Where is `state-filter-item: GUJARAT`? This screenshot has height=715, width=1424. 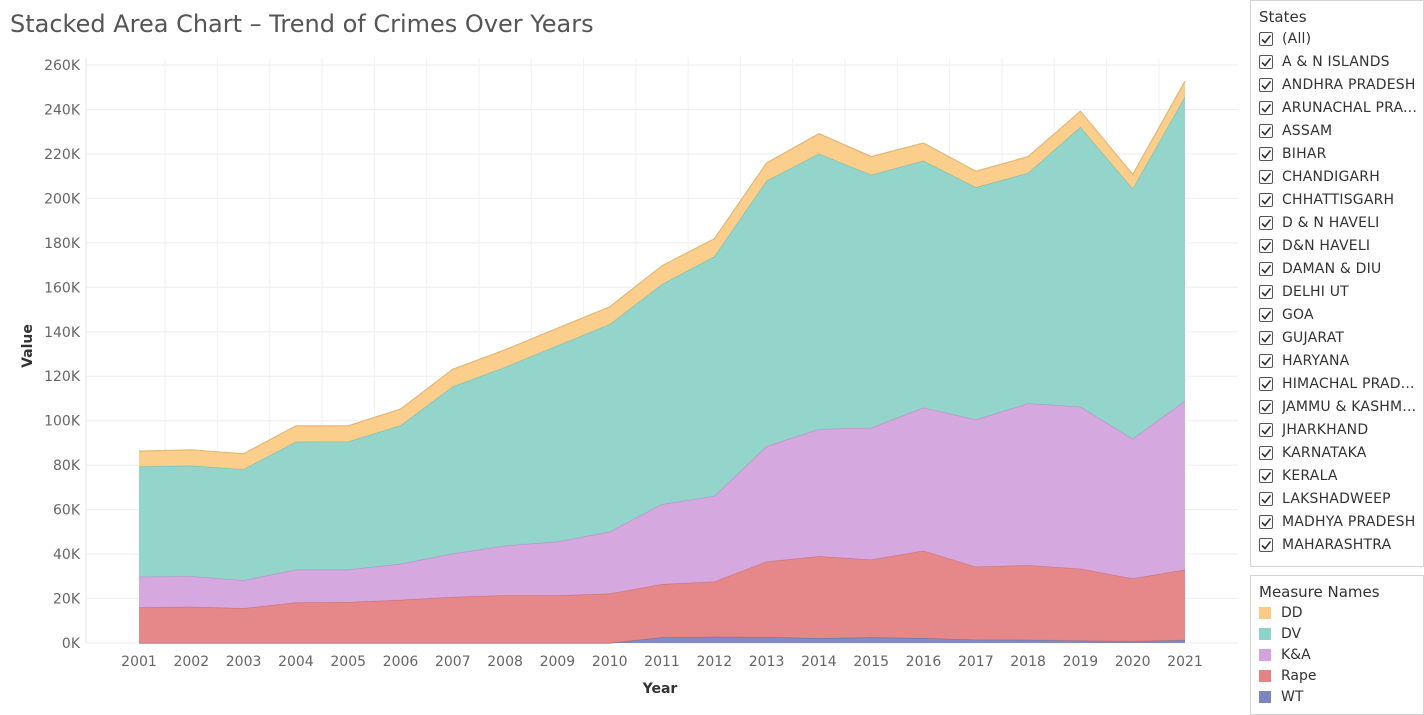 state-filter-item: GUJARAT is located at coordinates (1337, 337).